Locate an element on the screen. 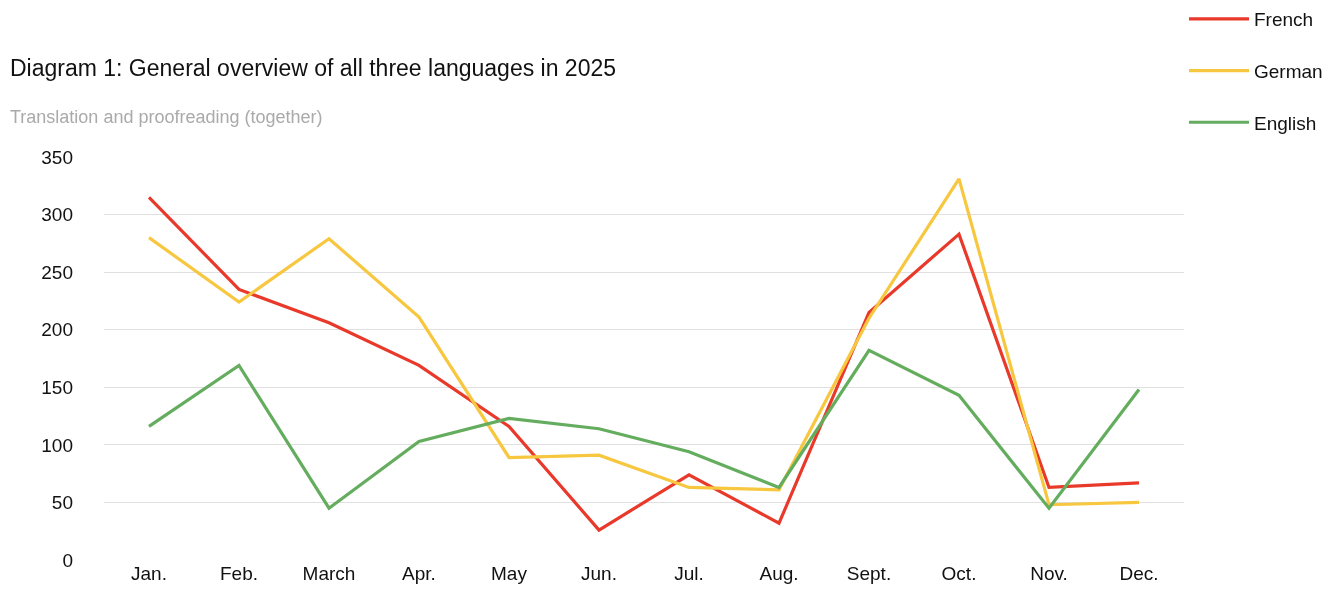 This screenshot has width=1328, height=597. chart-title: Diagram 1: General overview of all three languages in 2025 is located at coordinates (313, 68).